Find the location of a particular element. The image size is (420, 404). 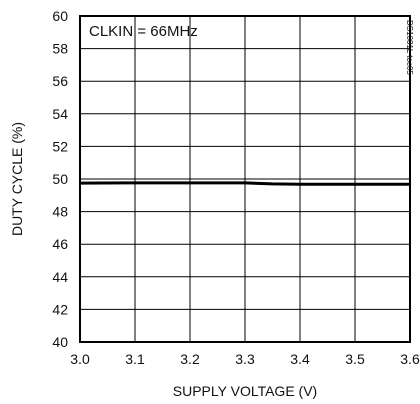

y-tick-label: 56 is located at coordinates (60, 81).